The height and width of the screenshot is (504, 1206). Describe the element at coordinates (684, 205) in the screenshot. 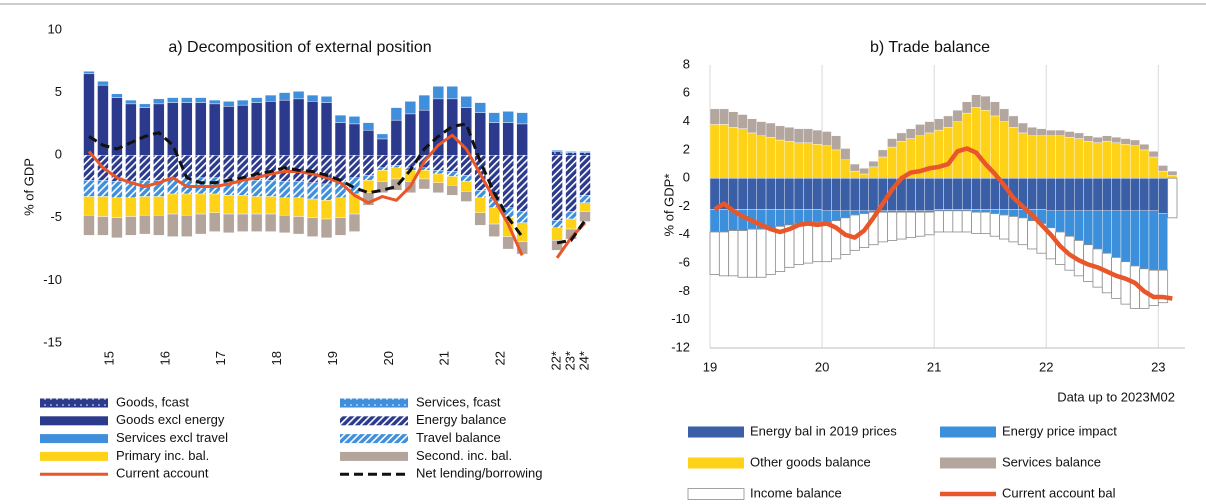

I see `y-tick-label: -2` at that location.